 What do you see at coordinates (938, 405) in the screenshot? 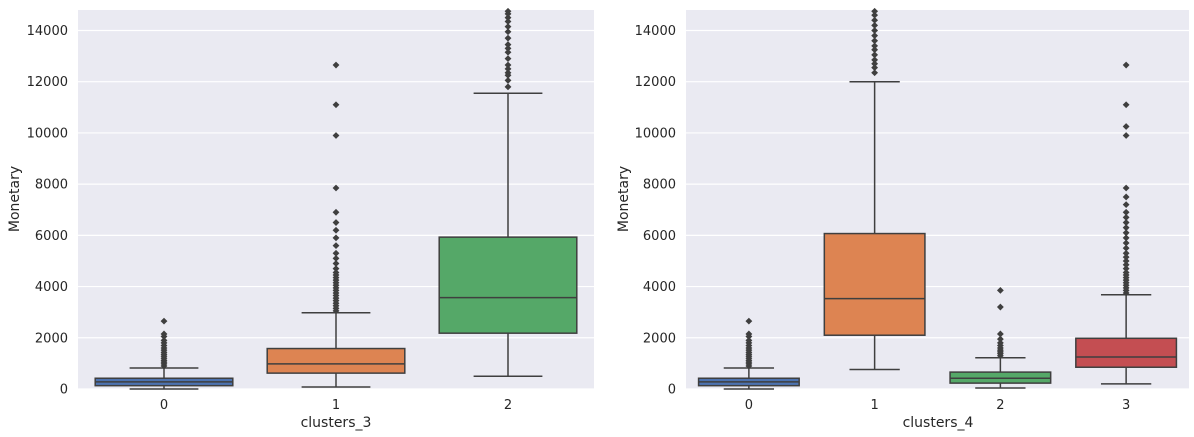
I see `x-tick-labels: 0 1 2 3` at bounding box center [938, 405].